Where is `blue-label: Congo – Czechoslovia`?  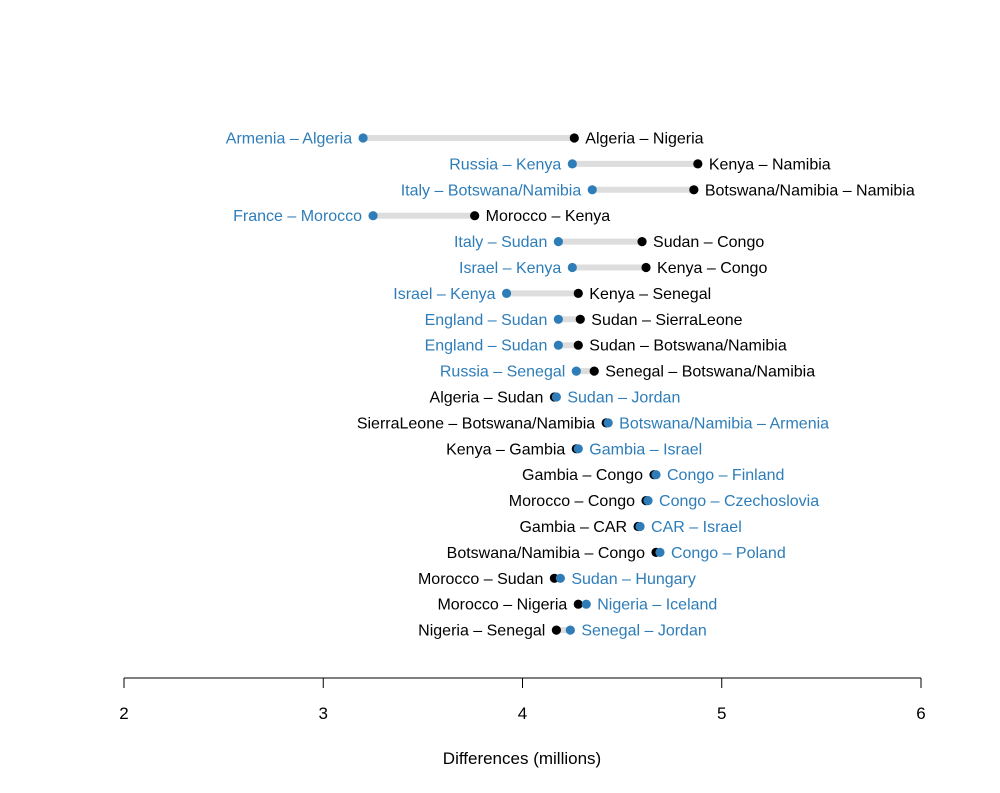 blue-label: Congo – Czechoslovia is located at coordinates (739, 501).